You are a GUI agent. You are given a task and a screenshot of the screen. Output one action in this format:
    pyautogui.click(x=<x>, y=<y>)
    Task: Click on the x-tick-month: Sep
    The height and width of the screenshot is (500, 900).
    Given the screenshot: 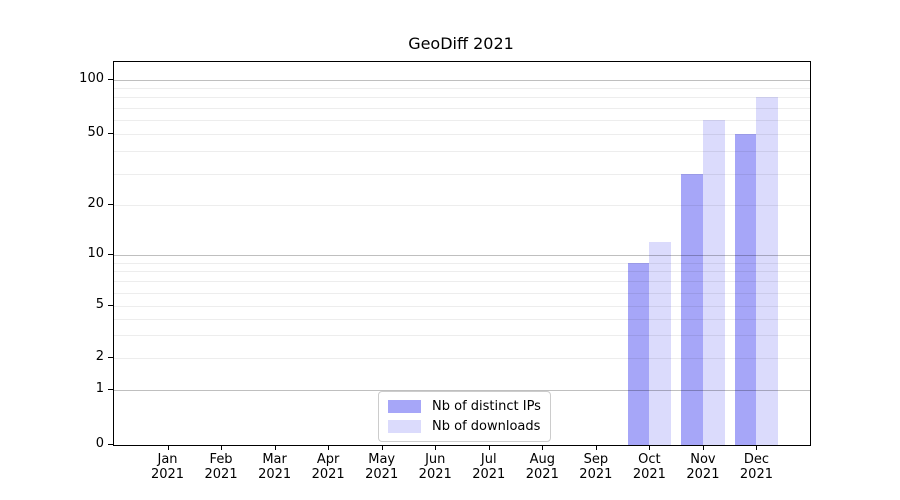 What is the action you would take?
    pyautogui.click(x=596, y=459)
    